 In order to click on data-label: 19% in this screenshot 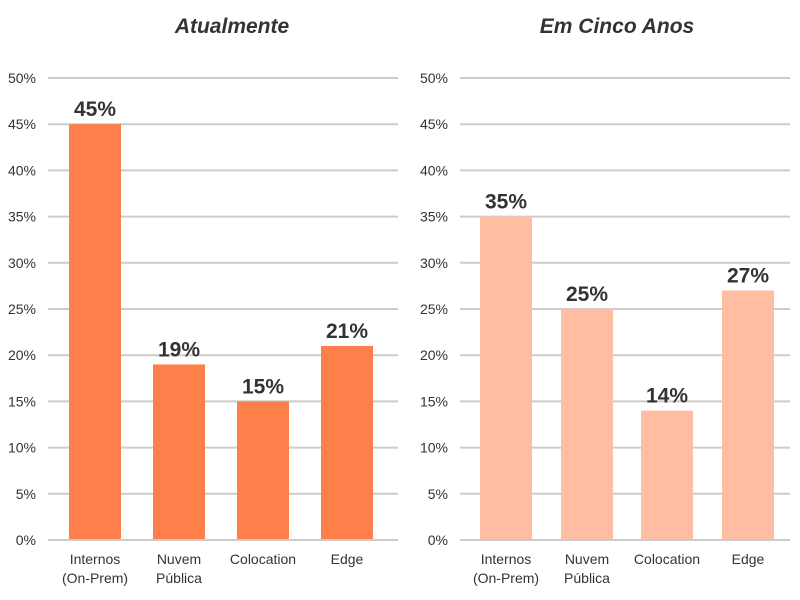, I will do `click(179, 349)`.